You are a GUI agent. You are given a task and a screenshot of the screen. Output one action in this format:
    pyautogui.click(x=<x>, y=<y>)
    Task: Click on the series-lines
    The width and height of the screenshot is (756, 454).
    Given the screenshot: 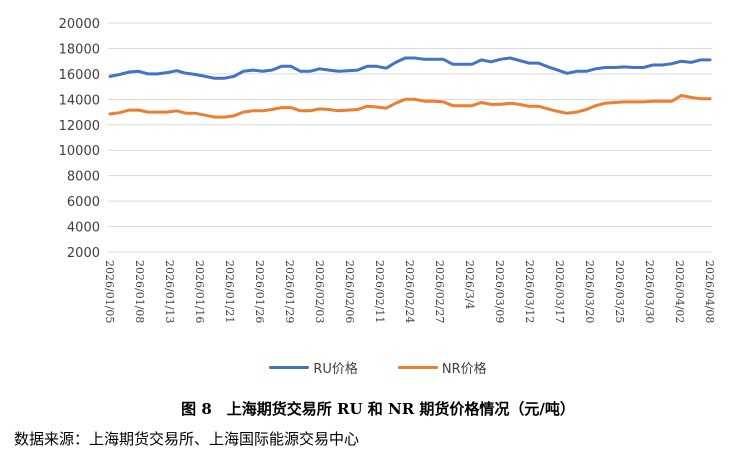 What is the action you would take?
    pyautogui.click(x=410, y=87)
    